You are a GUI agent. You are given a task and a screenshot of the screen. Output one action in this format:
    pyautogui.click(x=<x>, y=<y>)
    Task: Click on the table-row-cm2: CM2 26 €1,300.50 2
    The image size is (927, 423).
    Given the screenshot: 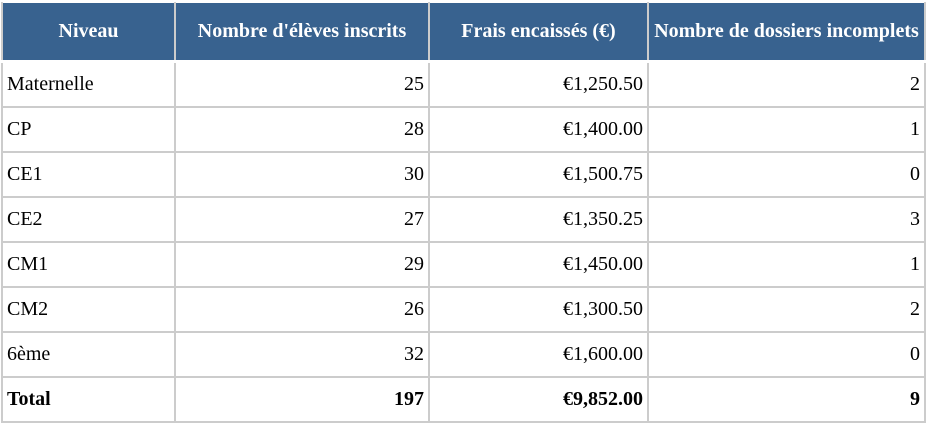 What is the action you would take?
    pyautogui.click(x=463, y=309)
    